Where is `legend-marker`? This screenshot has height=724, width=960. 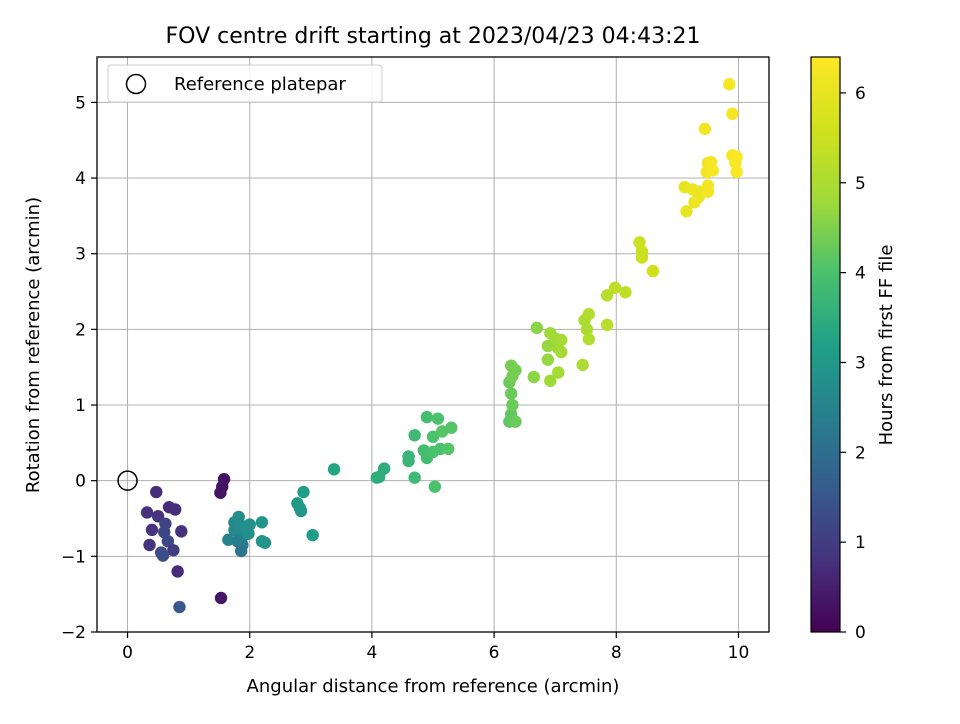 legend-marker is located at coordinates (136, 84).